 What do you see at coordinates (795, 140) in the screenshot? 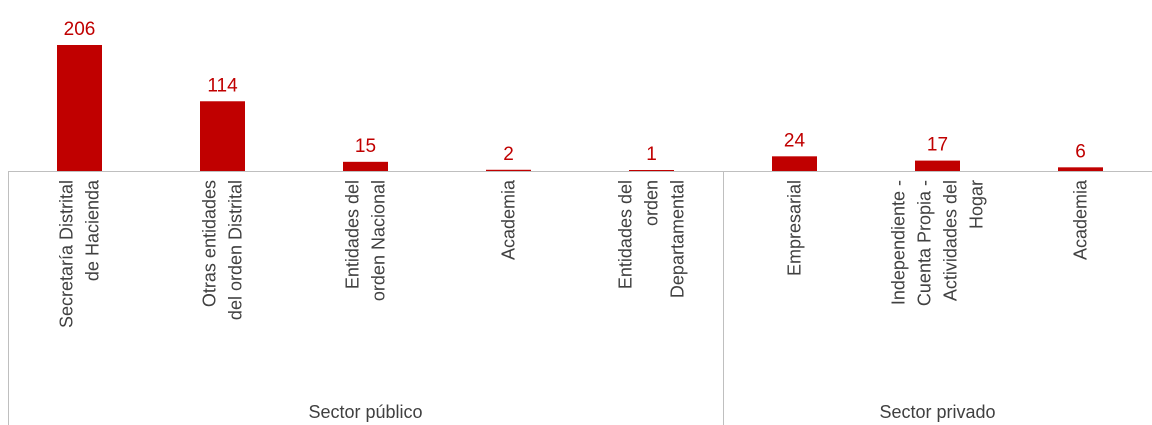
I see `data-label: 24` at bounding box center [795, 140].